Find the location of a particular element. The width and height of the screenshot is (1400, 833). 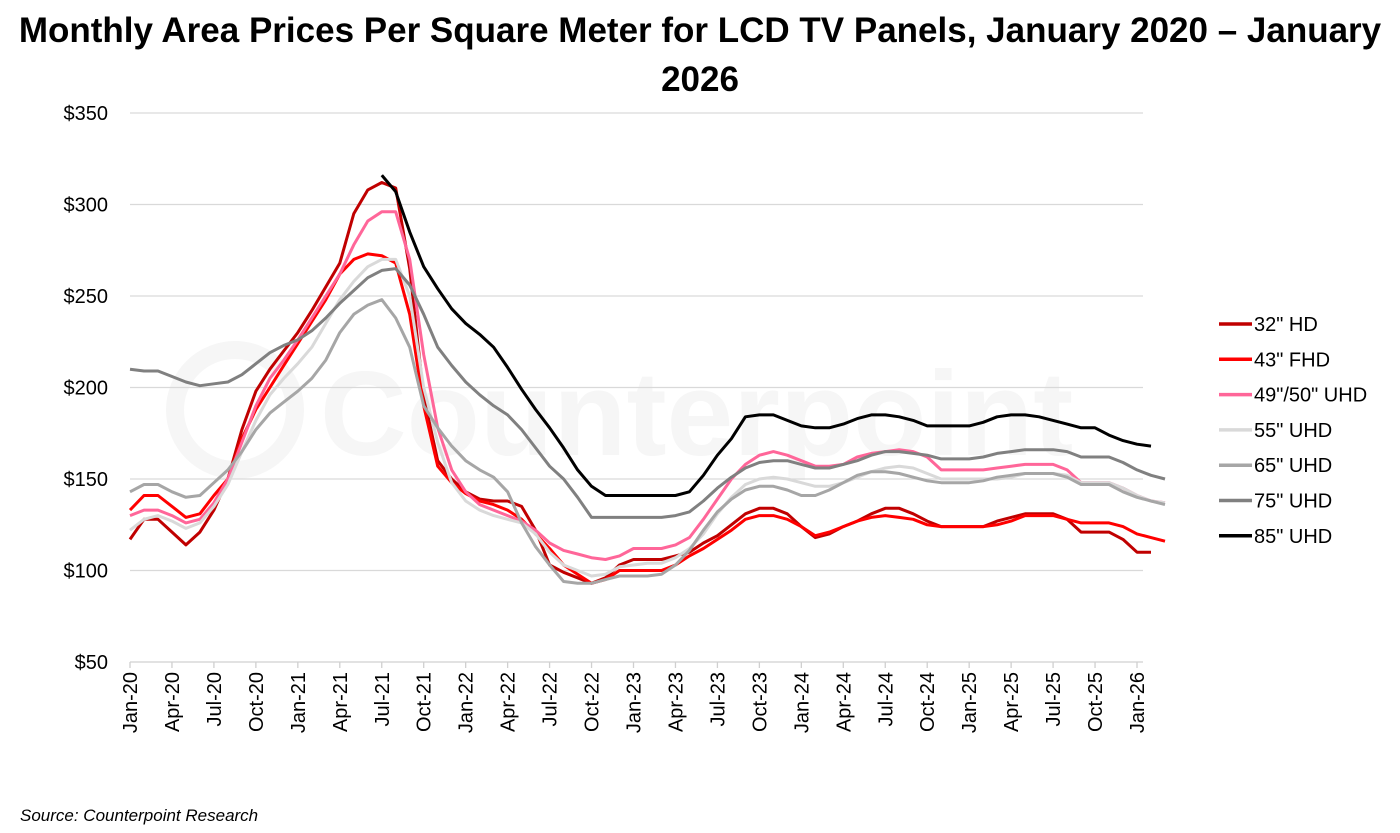

y-tick-label: $100 is located at coordinates (86, 572).